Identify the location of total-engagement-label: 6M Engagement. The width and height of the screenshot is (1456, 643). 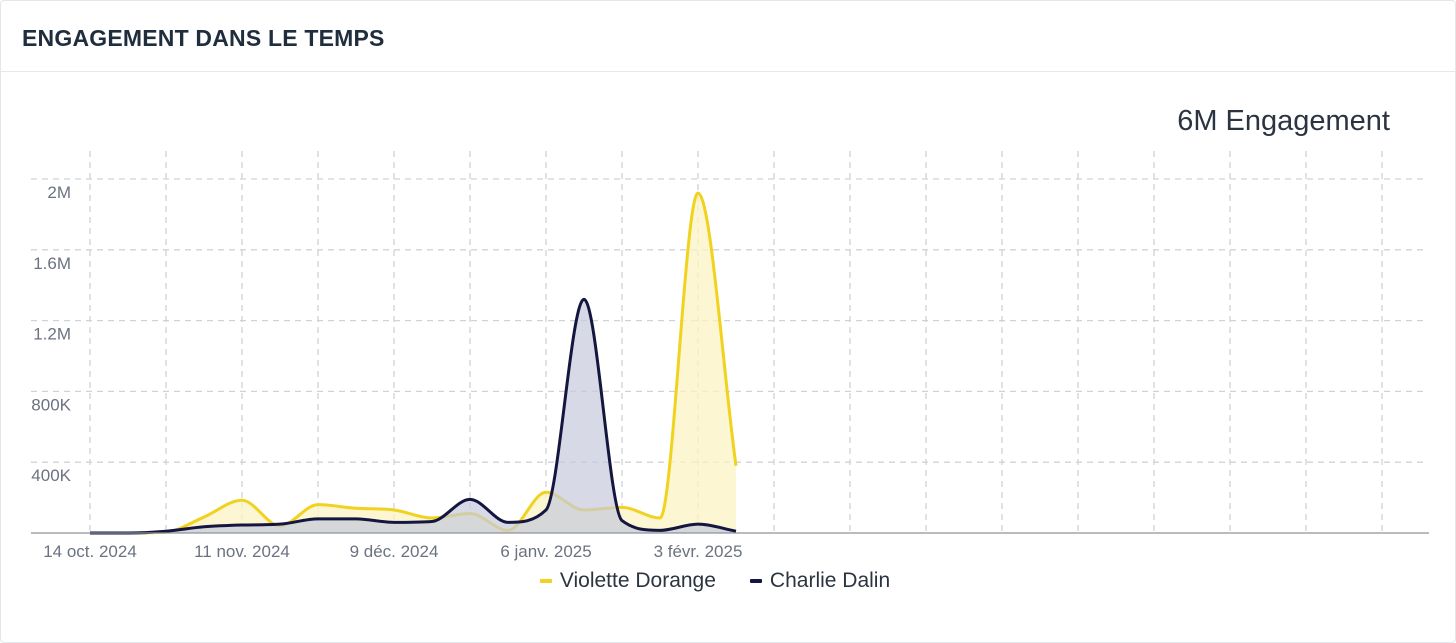
(1283, 121).